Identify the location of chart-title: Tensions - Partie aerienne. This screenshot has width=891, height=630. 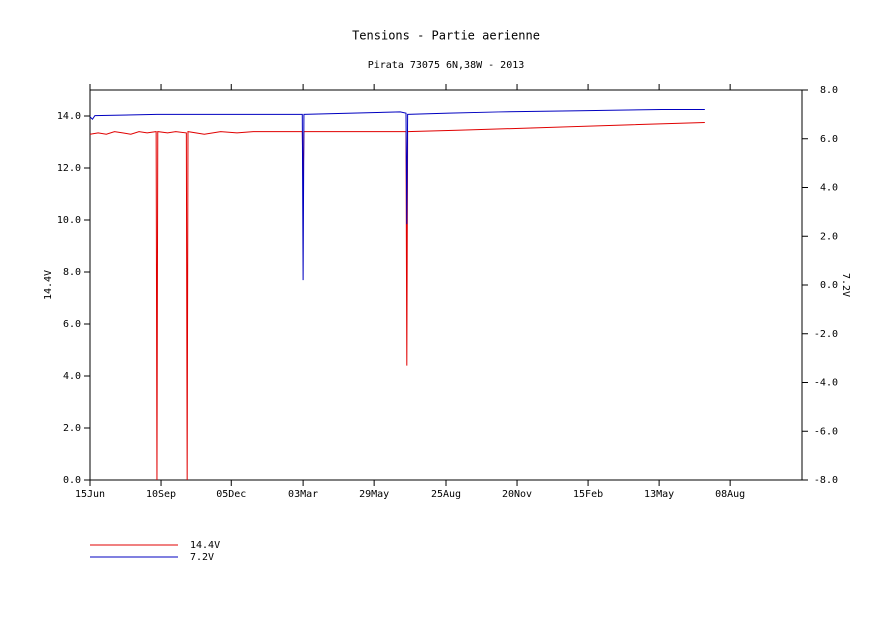
(446, 36).